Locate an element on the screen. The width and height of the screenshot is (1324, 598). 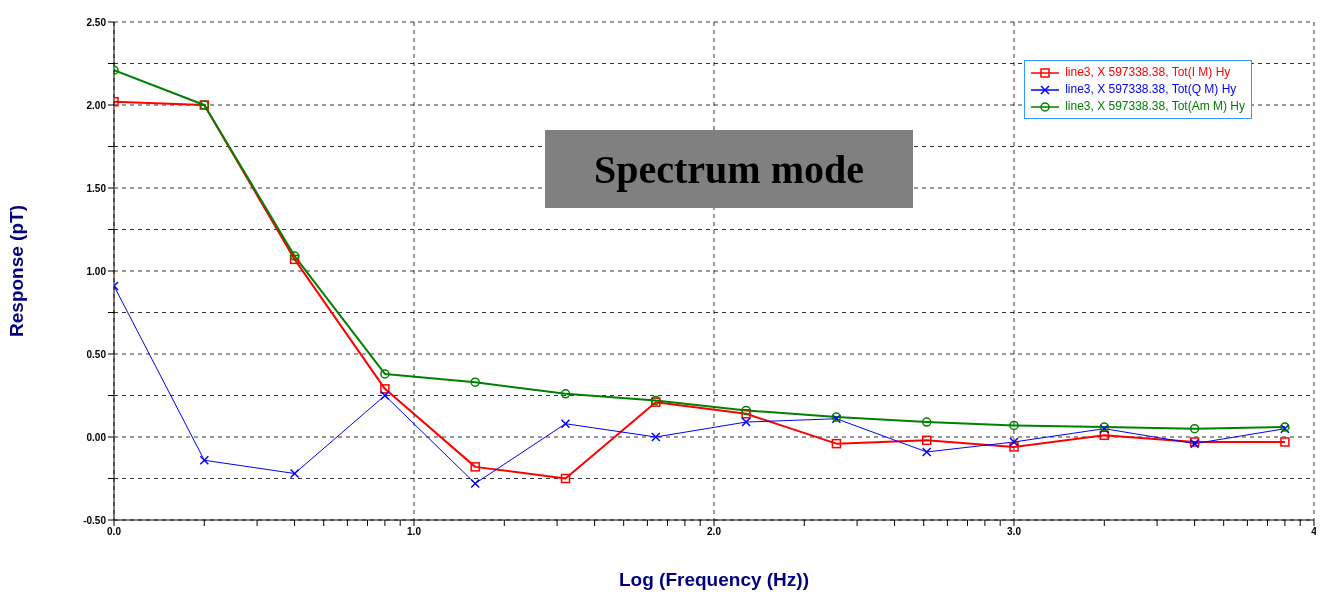
x-tick-label: 1.0 is located at coordinates (414, 532).